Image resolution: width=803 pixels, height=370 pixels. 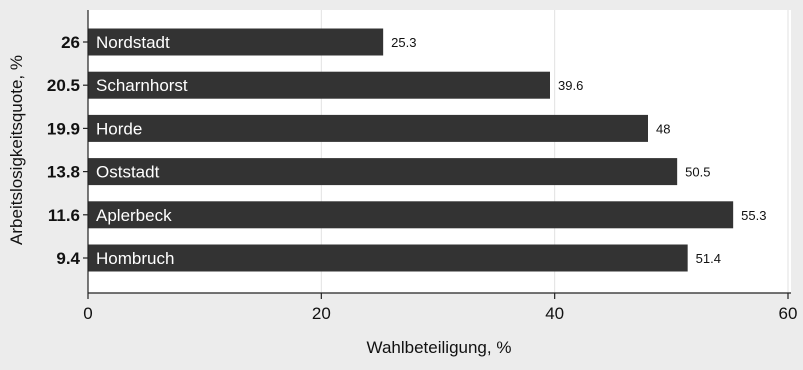 What do you see at coordinates (119, 128) in the screenshot?
I see `bar-category-label: Horde` at bounding box center [119, 128].